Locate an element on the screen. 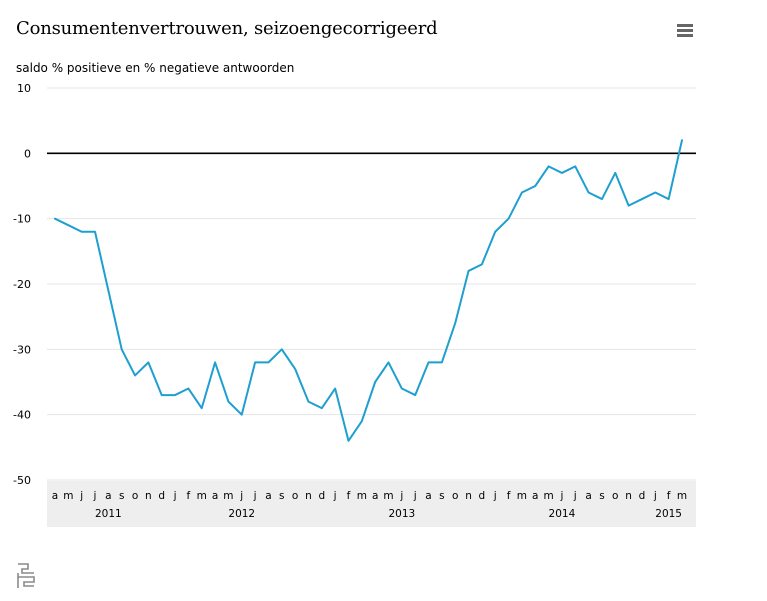 The width and height of the screenshot is (767, 601). y-tick-label: -10 is located at coordinates (22, 219).